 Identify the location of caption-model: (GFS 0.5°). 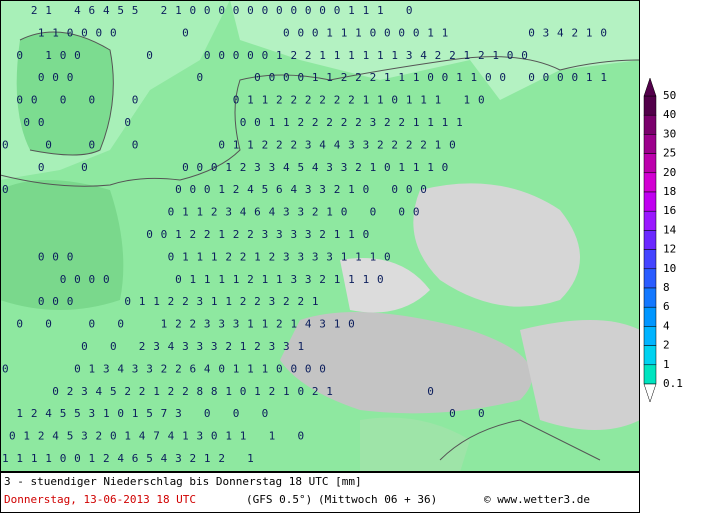
(279, 499).